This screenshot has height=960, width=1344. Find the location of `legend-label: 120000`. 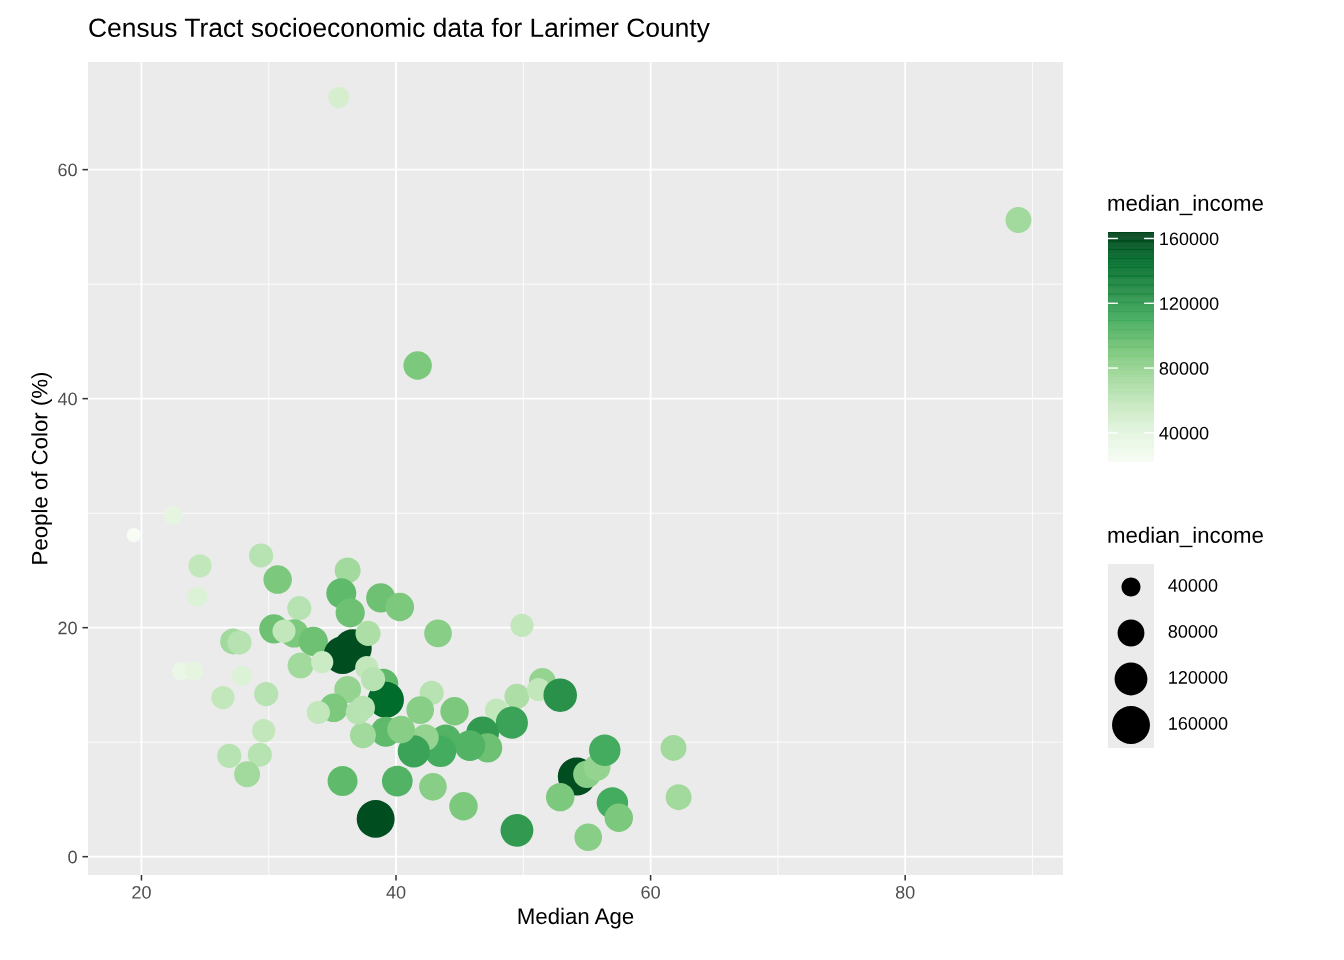

legend-label: 120000 is located at coordinates (1198, 677).